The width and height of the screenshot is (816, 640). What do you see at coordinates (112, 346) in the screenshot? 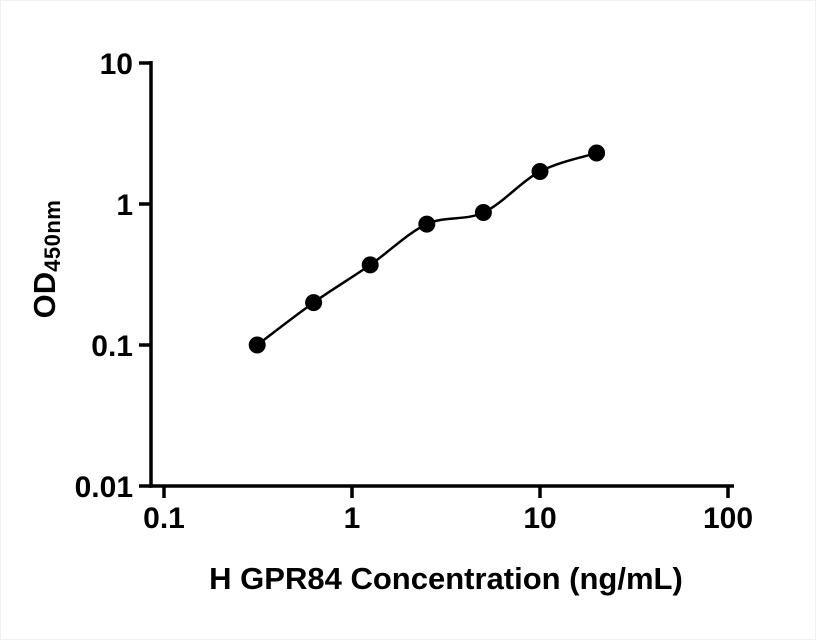
I see `y-tick-label: 0.1` at bounding box center [112, 346].